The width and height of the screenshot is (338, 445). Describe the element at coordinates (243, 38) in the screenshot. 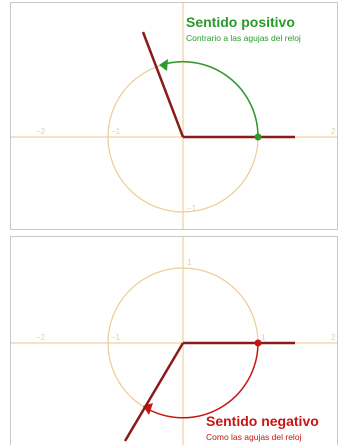

I see `positive-subtitle: Contrario a las agujas del reloj` at that location.